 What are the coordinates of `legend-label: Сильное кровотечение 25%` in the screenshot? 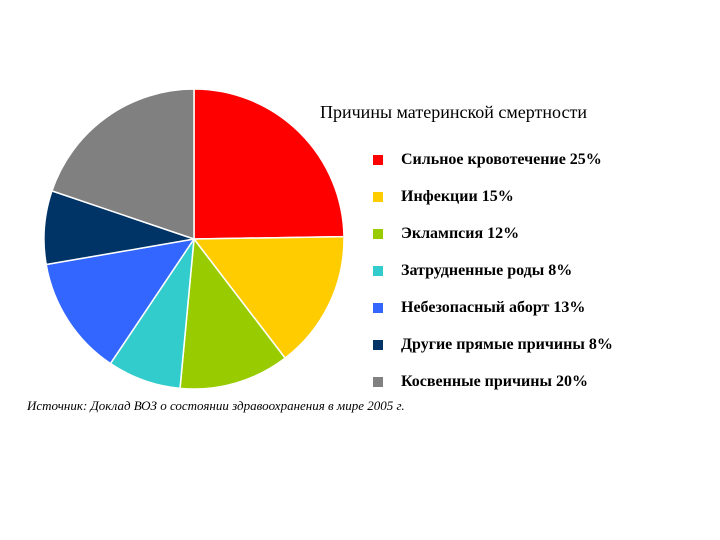 It's located at (501, 159).